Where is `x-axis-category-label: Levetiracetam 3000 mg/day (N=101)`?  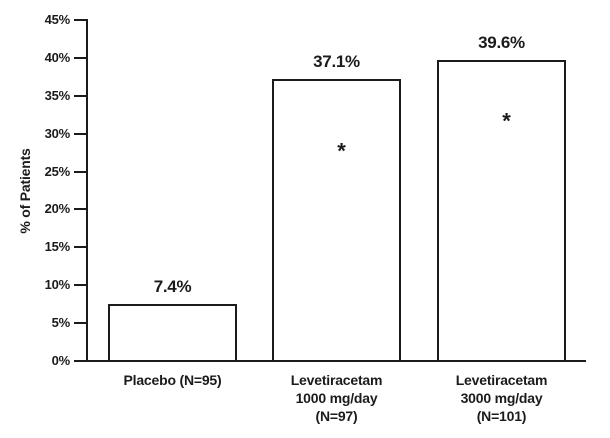
x-axis-category-label: Levetiracetam 3000 mg/day (N=101) is located at coordinates (501, 398).